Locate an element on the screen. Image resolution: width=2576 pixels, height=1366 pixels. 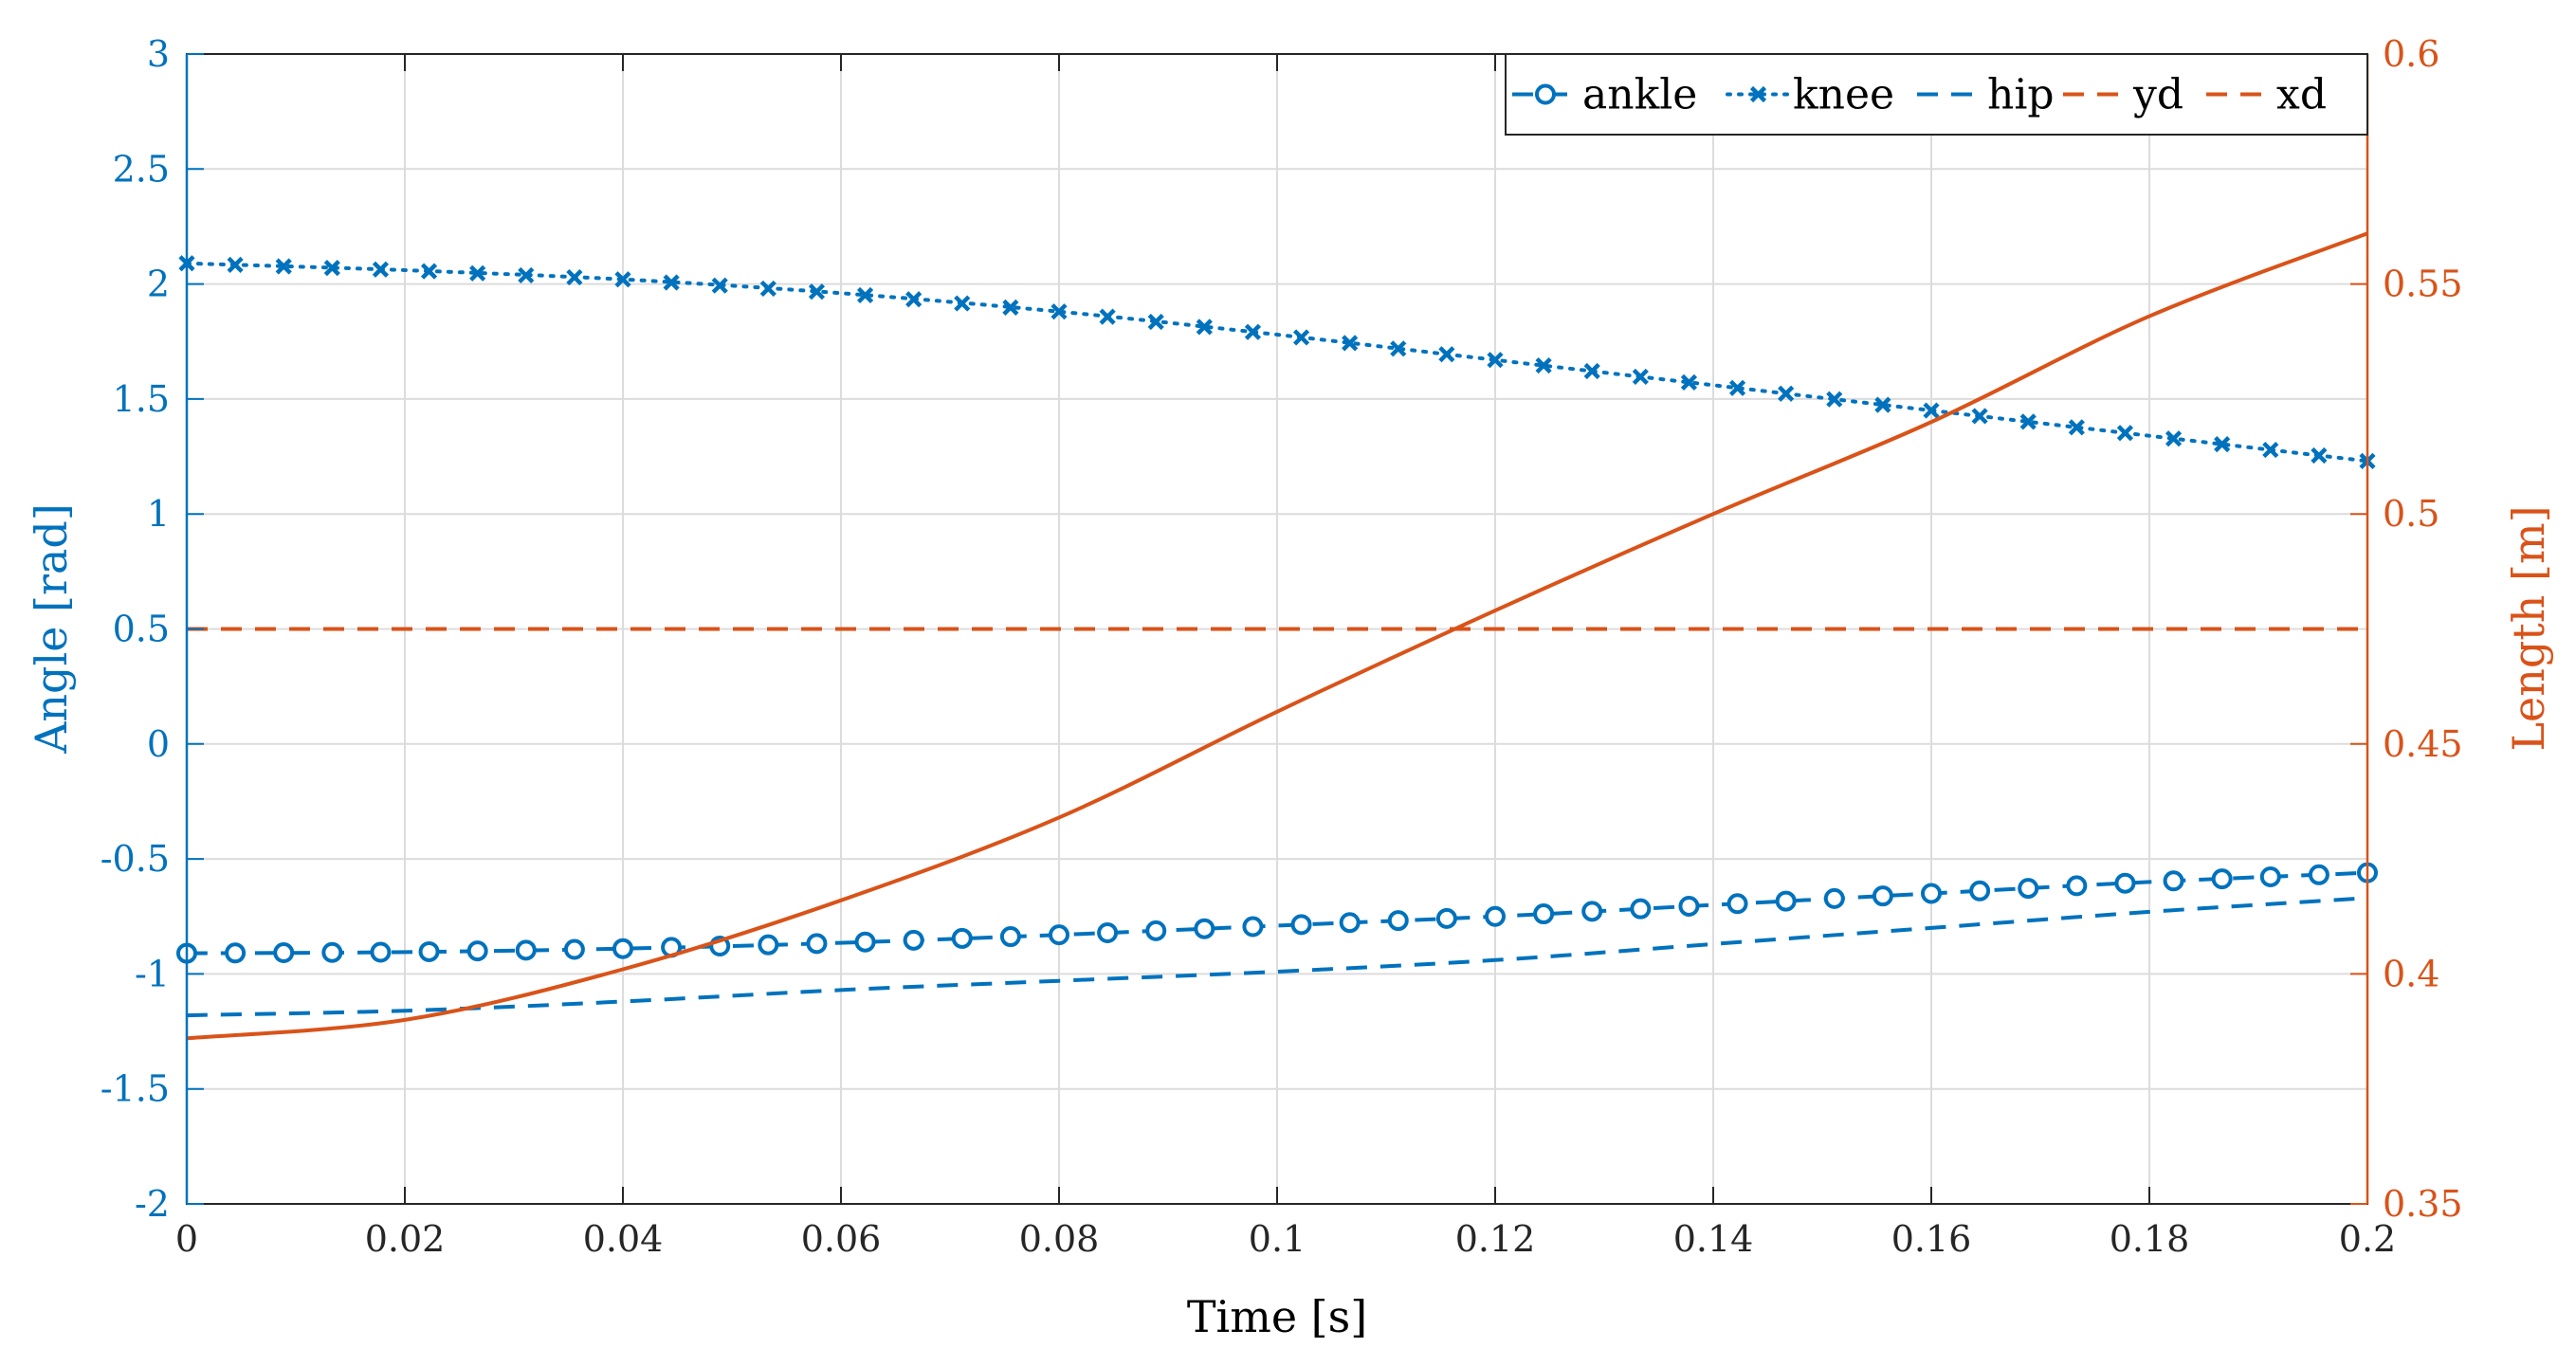
y-right-tick-label: 0.55 is located at coordinates (2423, 284).